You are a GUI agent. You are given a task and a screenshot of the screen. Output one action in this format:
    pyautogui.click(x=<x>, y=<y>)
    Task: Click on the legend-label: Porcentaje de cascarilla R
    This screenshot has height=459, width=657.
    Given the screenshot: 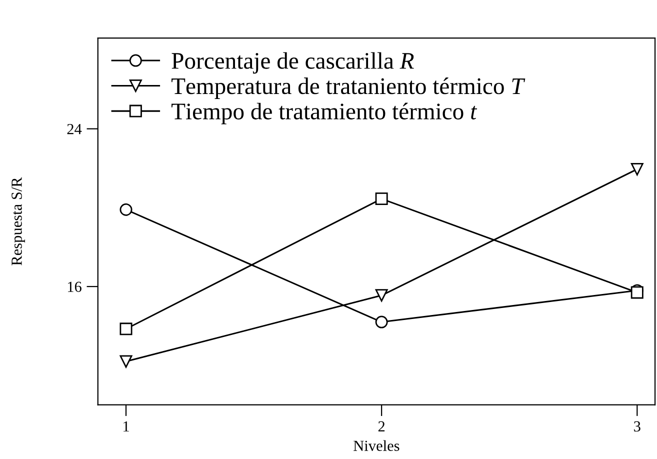 What is the action you would take?
    pyautogui.click(x=293, y=63)
    